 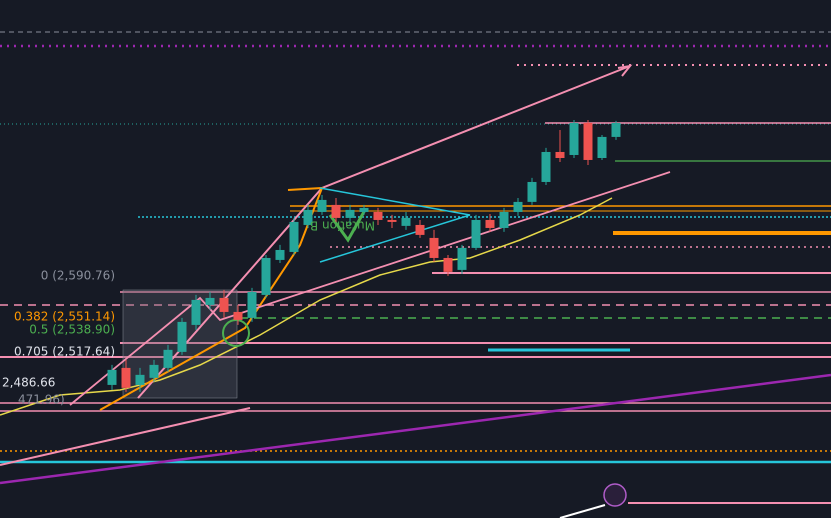 What do you see at coordinates (395, 225) in the screenshot?
I see `triangle` at bounding box center [395, 225].